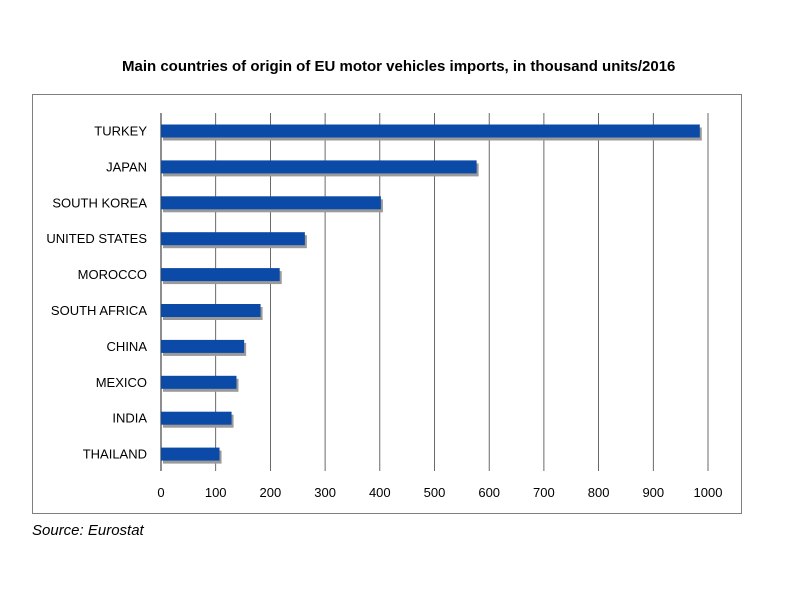  I want to click on bar-turkey, so click(430, 131).